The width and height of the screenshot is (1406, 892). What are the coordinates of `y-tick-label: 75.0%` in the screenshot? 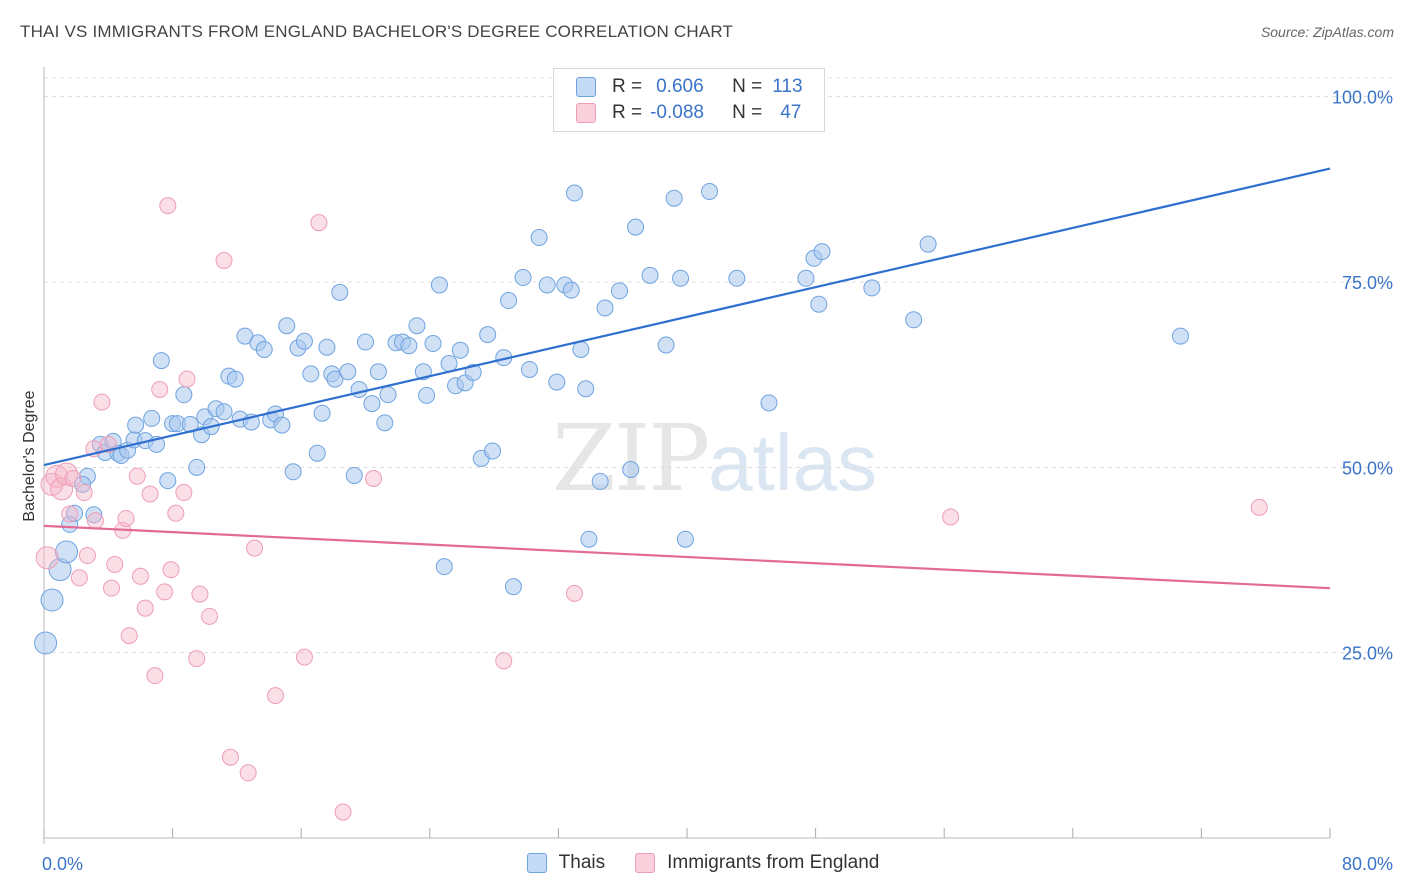 It's located at (1367, 283).